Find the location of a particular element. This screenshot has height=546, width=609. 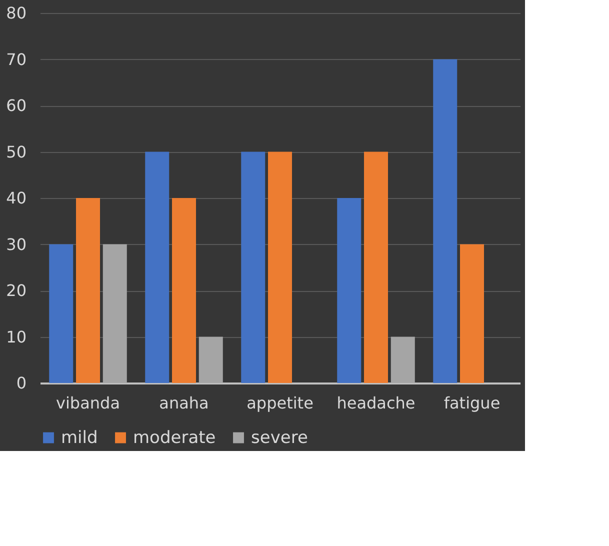

y-tick-label: 50 is located at coordinates (16, 152).